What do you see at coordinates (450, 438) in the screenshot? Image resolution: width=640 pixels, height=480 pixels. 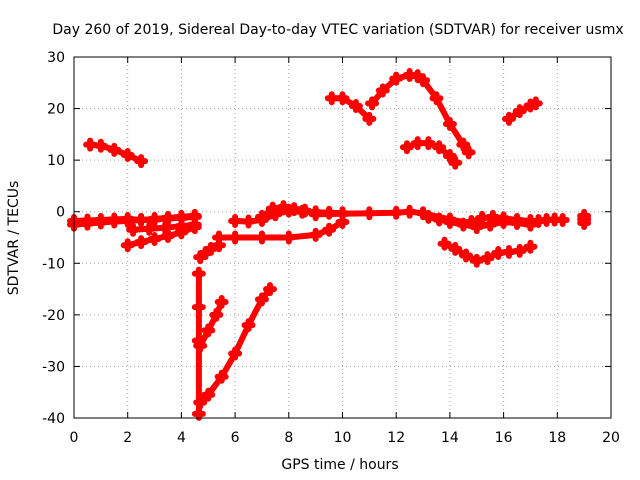 I see `x-tick-label: 14` at bounding box center [450, 438].